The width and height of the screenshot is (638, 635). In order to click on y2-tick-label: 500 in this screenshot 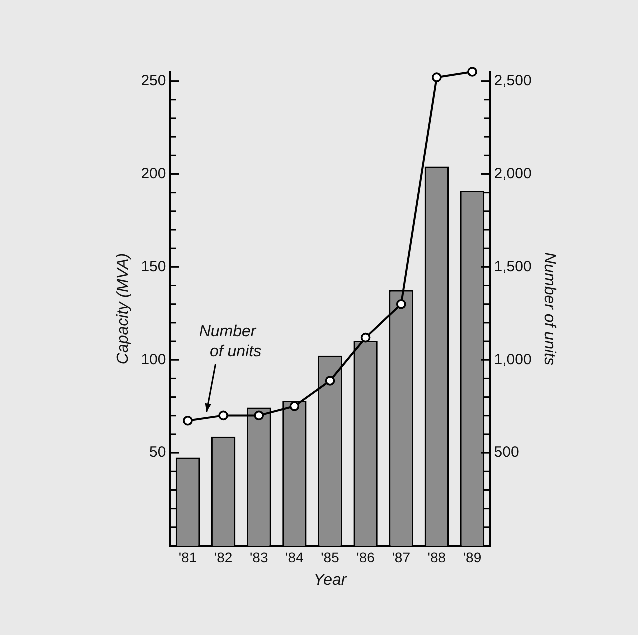, I will do `click(507, 453)`.